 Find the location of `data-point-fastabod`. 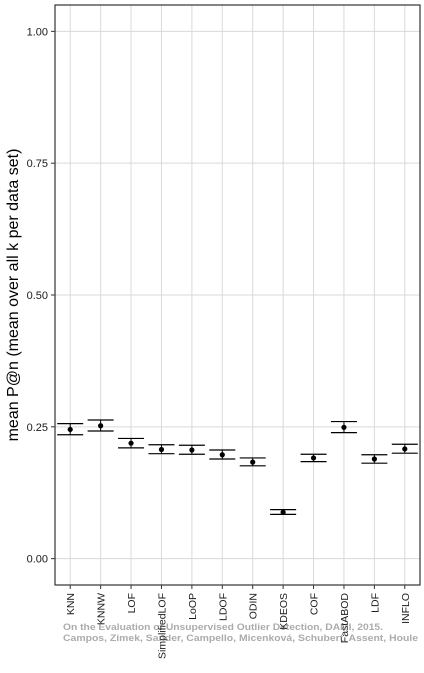

data-point-fastabod is located at coordinates (344, 427).